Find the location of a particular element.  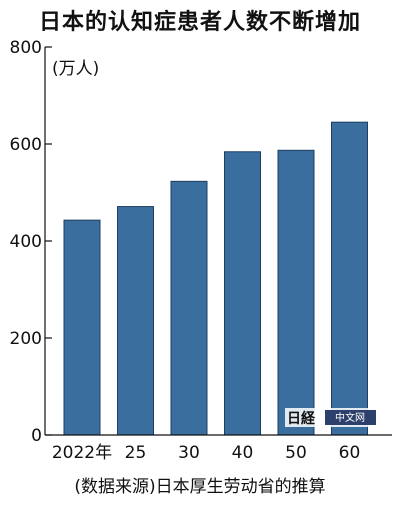

x-tick-label: 30 is located at coordinates (189, 453).